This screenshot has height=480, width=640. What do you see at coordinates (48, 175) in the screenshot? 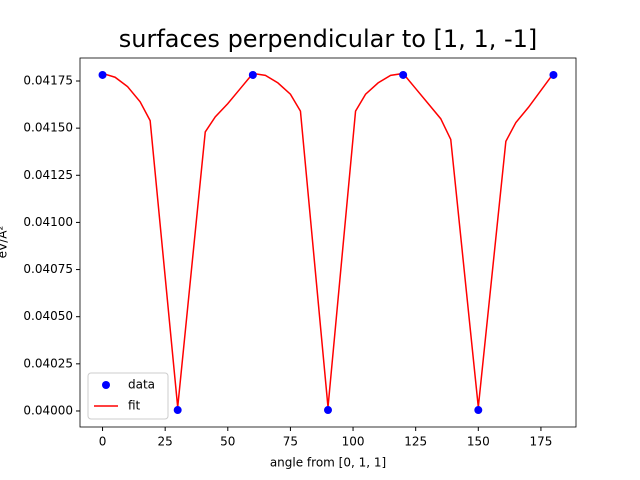
I see `y-tick-label: 0.04125` at bounding box center [48, 175].